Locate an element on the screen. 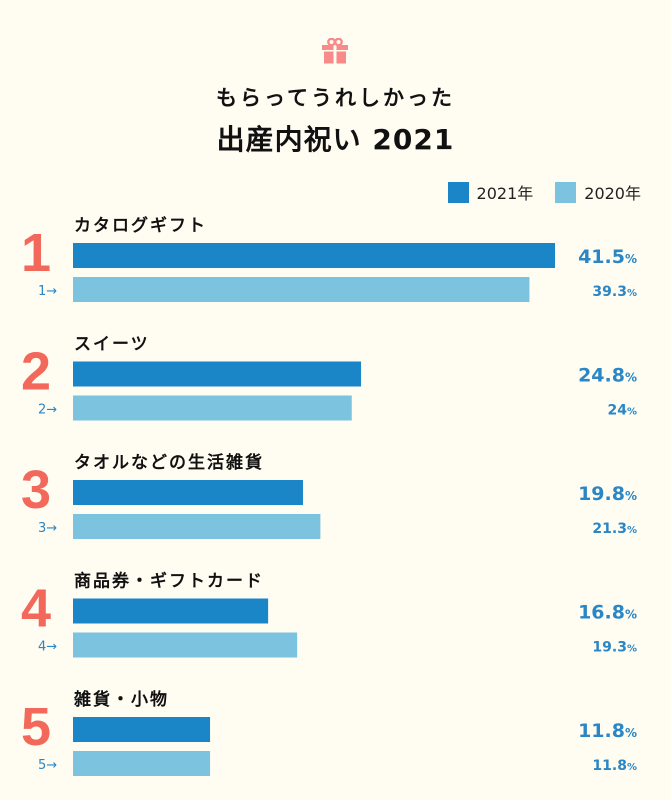 The image size is (671, 800). value-label-2020: 24% is located at coordinates (622, 411).